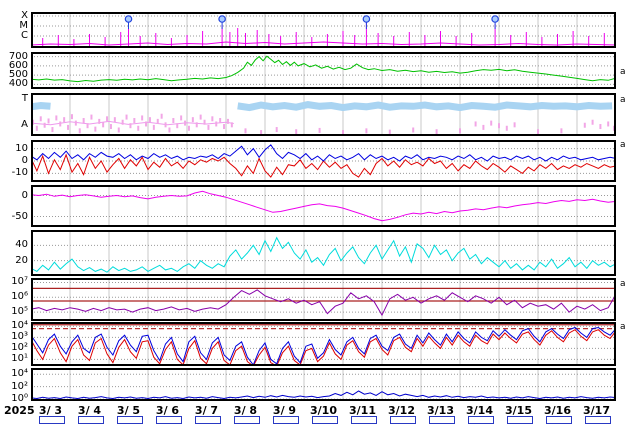 This screenshot has width=634, height=424. I want to click on panel-solar-wind-speed, so click(323, 70).